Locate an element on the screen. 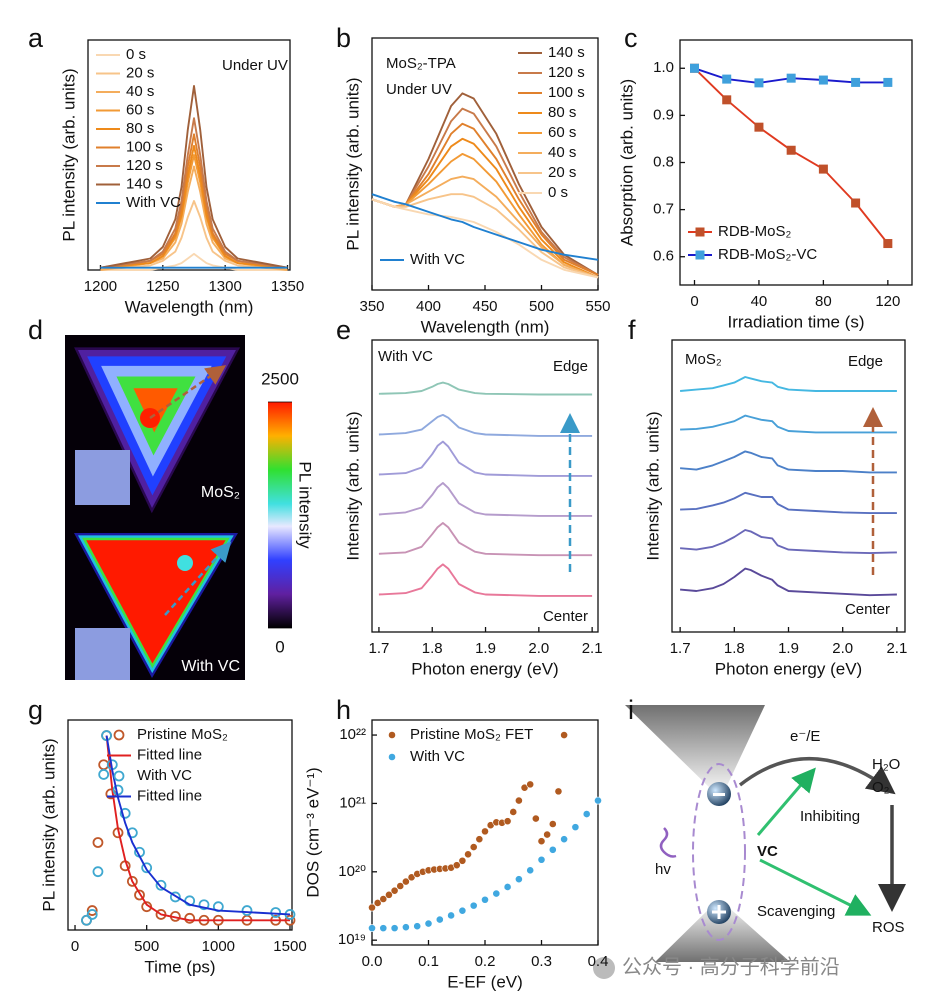 The image size is (945, 1005). schematic-label: e⁻/E is located at coordinates (805, 736).